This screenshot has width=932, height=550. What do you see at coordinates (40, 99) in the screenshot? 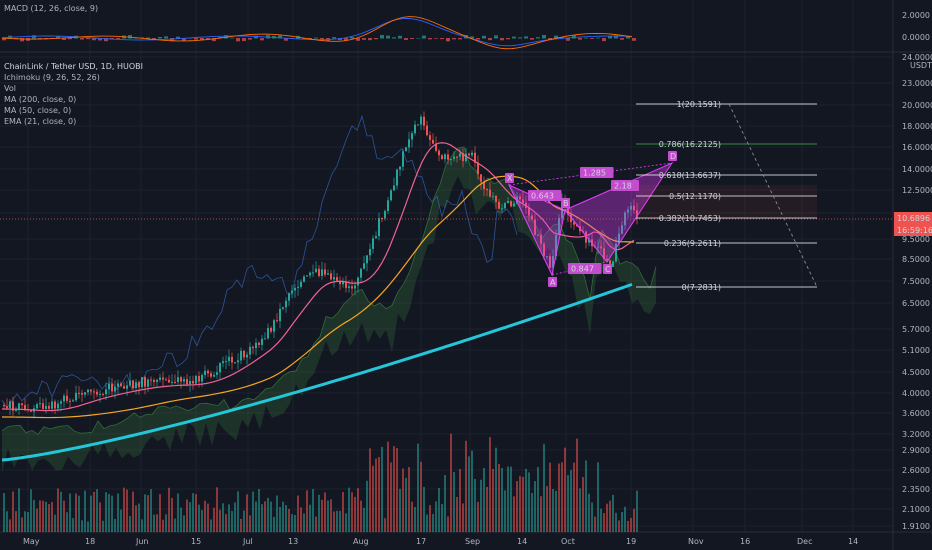
I see `ma200-legend: MA (200, close, 0)` at bounding box center [40, 99].